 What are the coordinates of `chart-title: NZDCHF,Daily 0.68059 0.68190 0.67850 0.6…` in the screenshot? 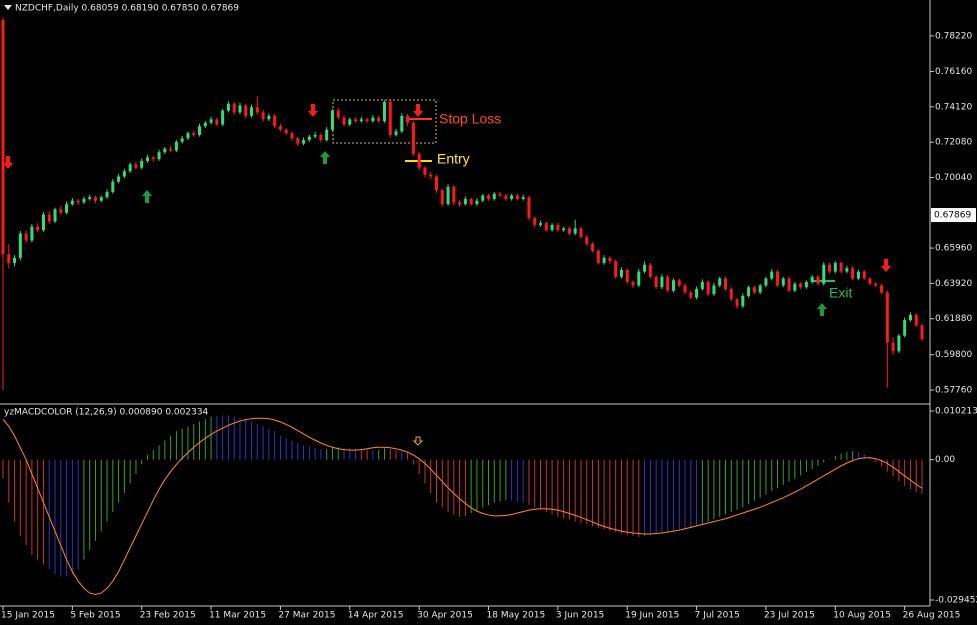 It's located at (127, 9).